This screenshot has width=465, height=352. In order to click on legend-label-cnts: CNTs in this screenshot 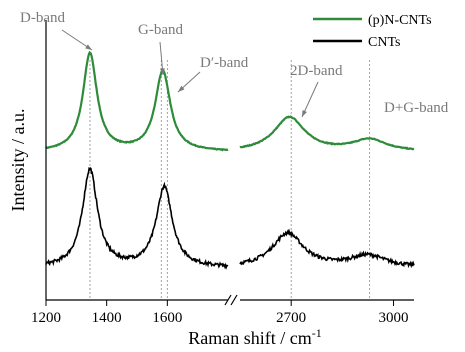, I will do `click(384, 42)`.